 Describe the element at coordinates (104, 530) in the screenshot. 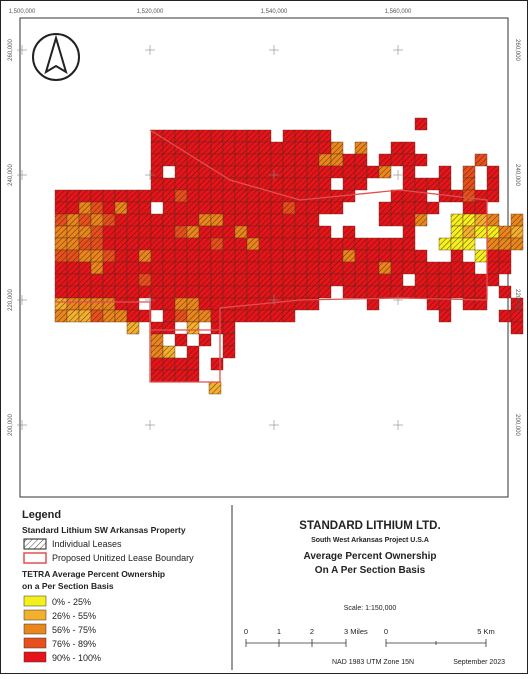

I see `legend-heading: Standard Lithium SW Arkansas Property` at that location.